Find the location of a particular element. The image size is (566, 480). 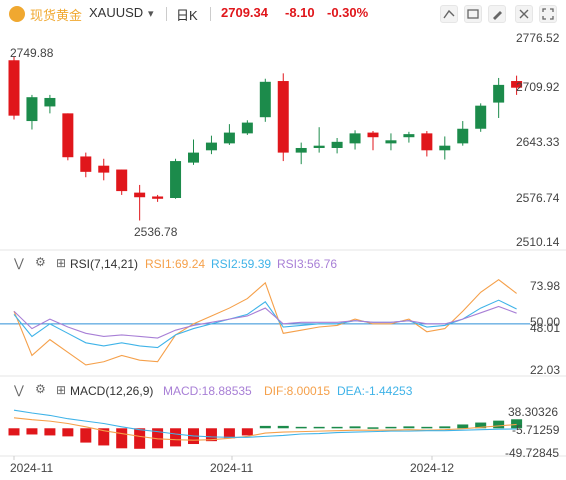

macd-tick-label: -5.71259 is located at coordinates (536, 430).